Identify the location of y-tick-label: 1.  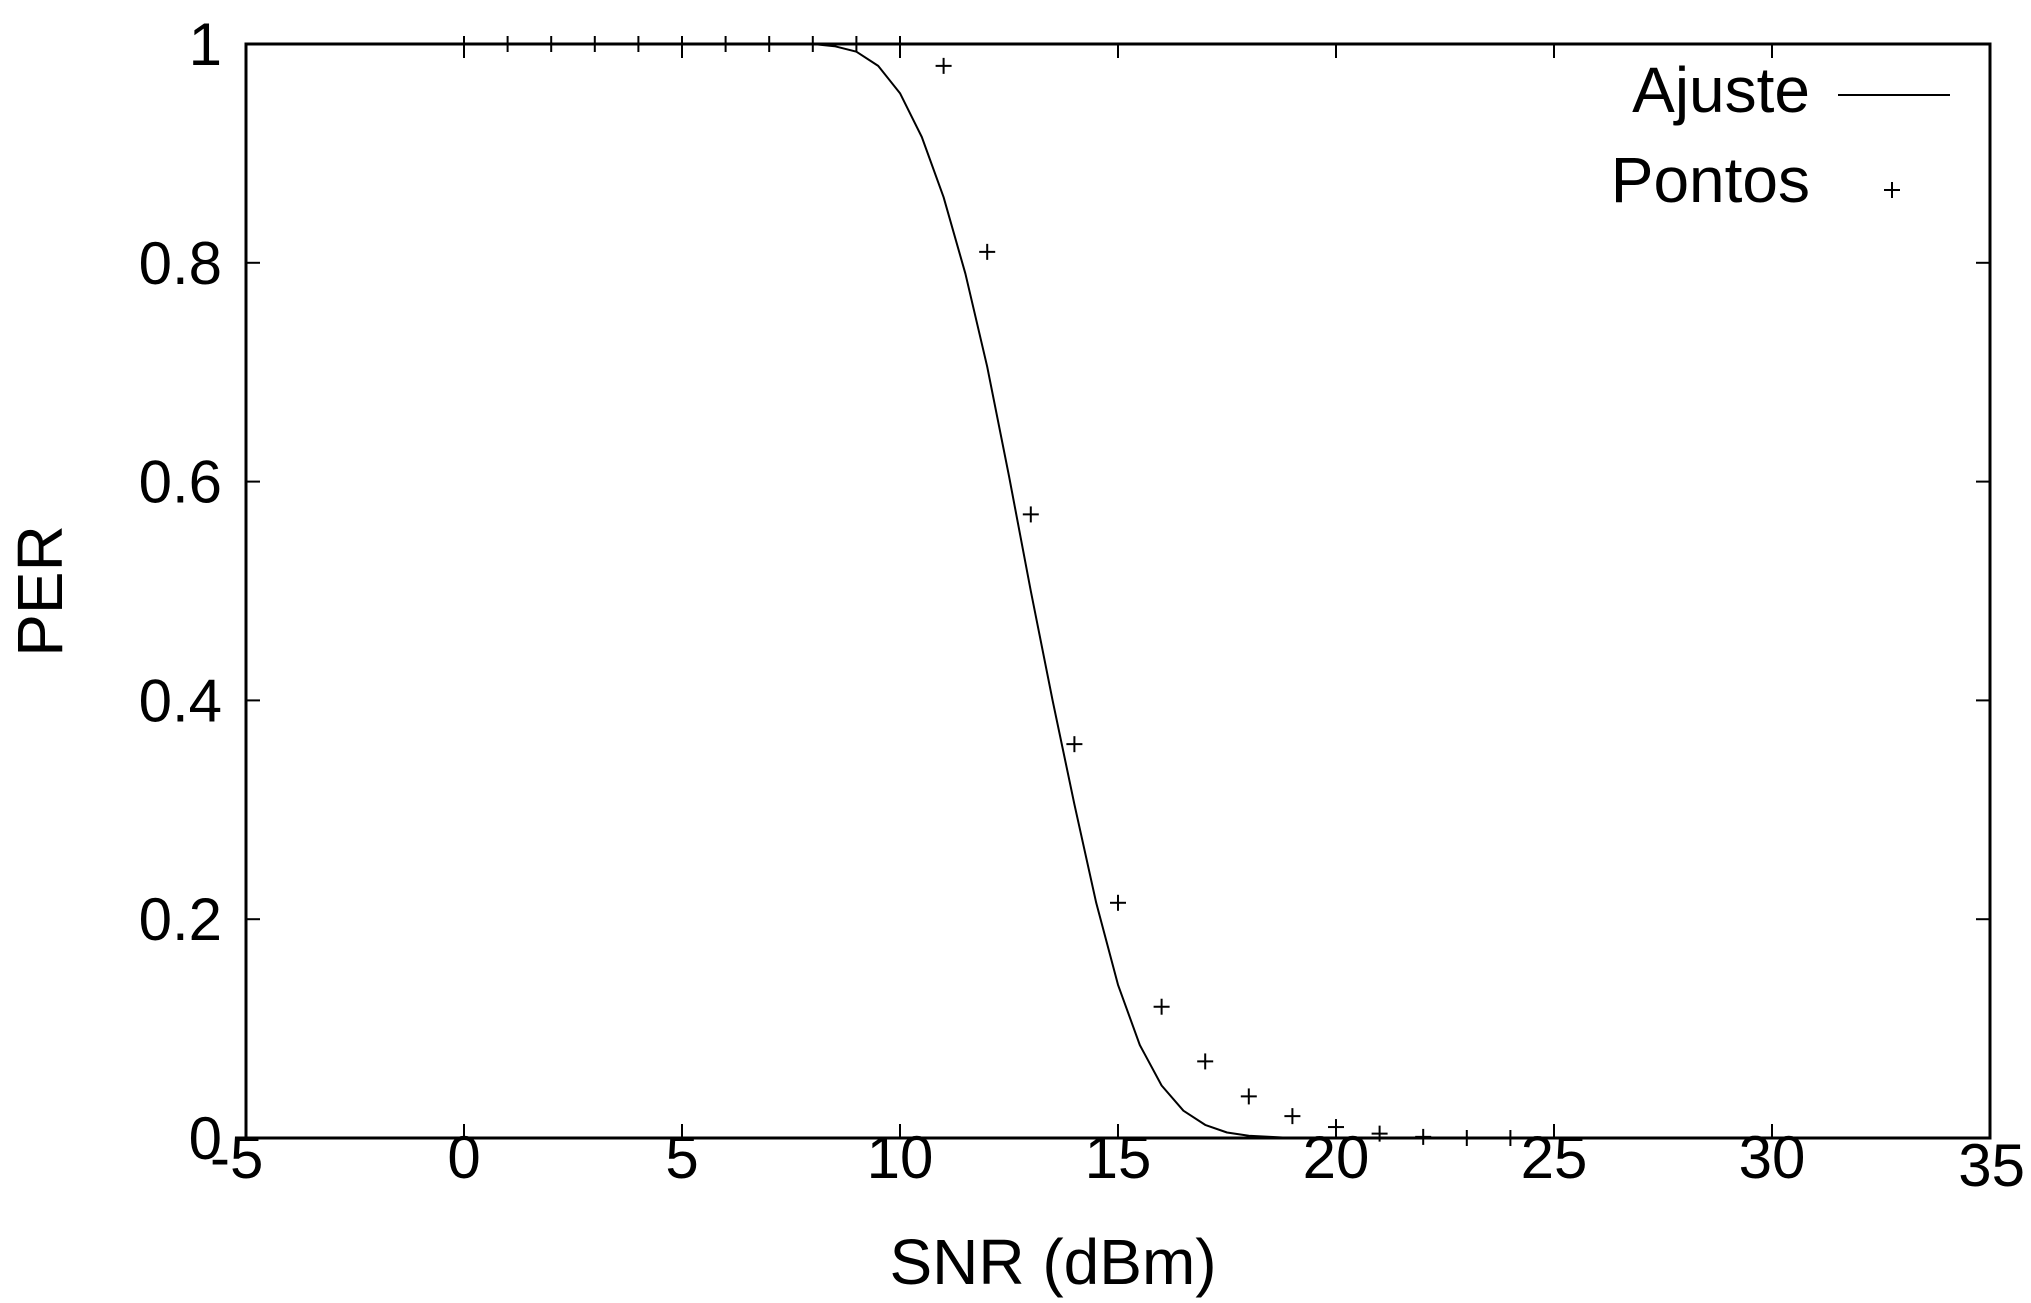
(205, 44).